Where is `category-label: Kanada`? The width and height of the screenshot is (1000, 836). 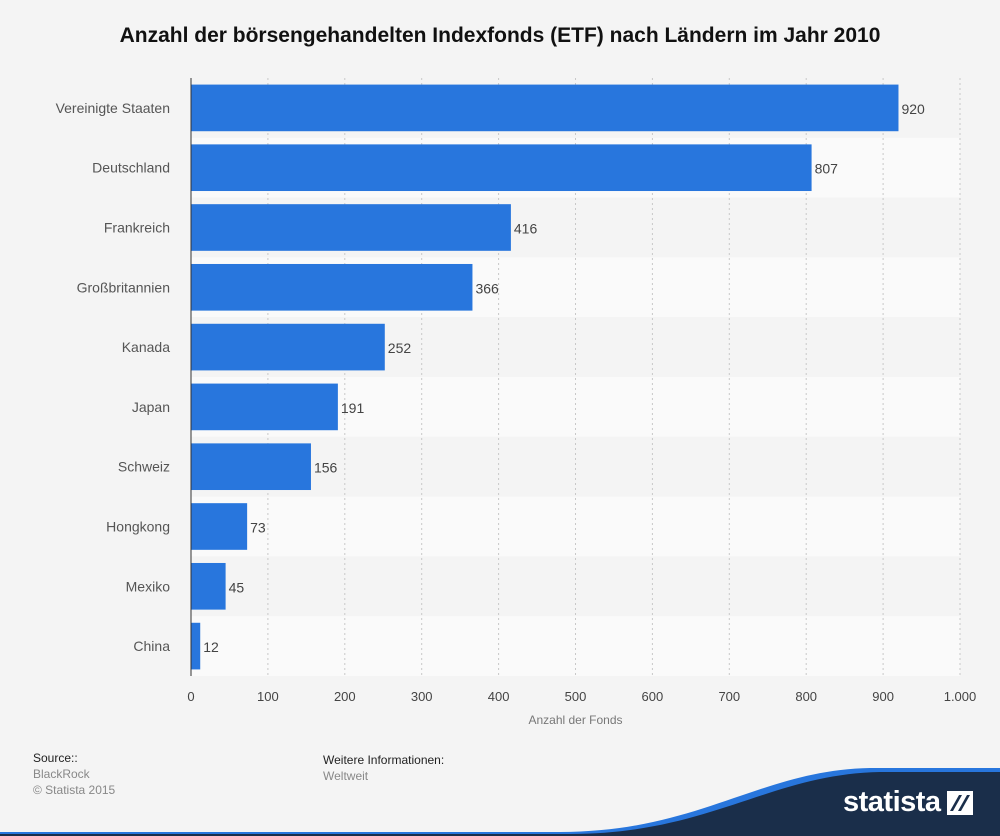
category-label: Kanada is located at coordinates (146, 347).